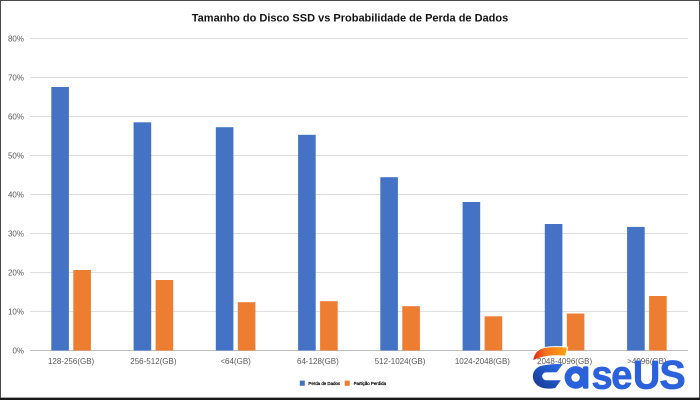 The height and width of the screenshot is (400, 700). I want to click on svg-text: 2048-4096(GB), so click(564, 361).